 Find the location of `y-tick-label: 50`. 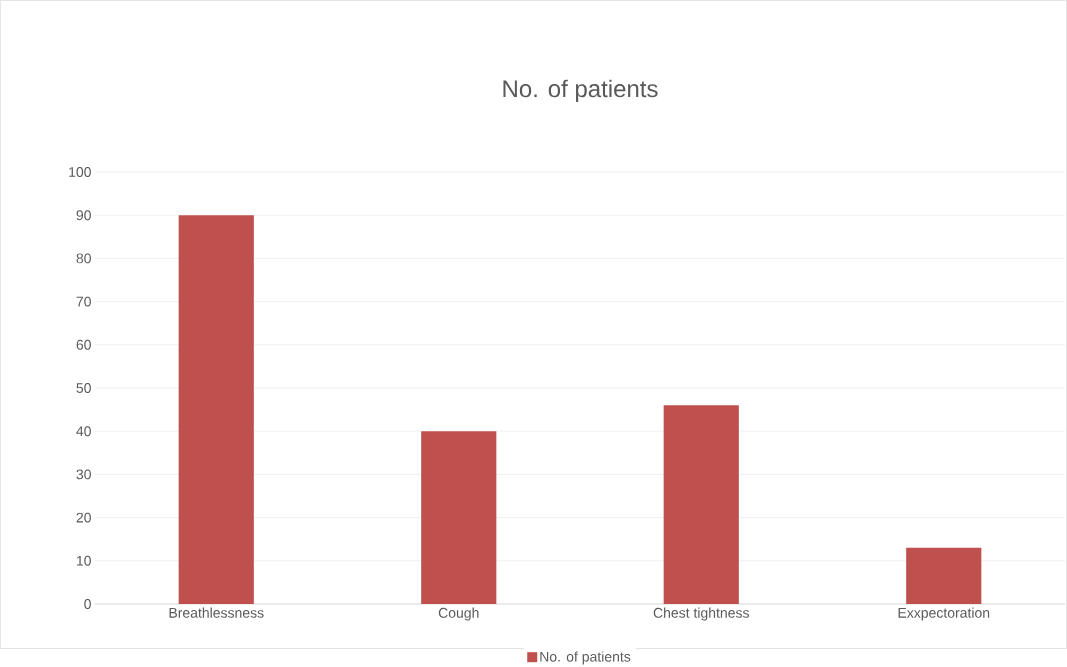

y-tick-label: 50 is located at coordinates (83, 388).